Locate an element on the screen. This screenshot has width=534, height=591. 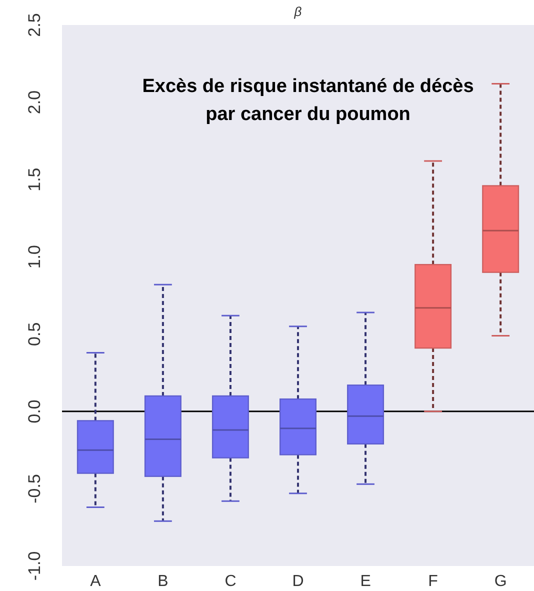
y-tick-label: 0.5 is located at coordinates (34, 334).